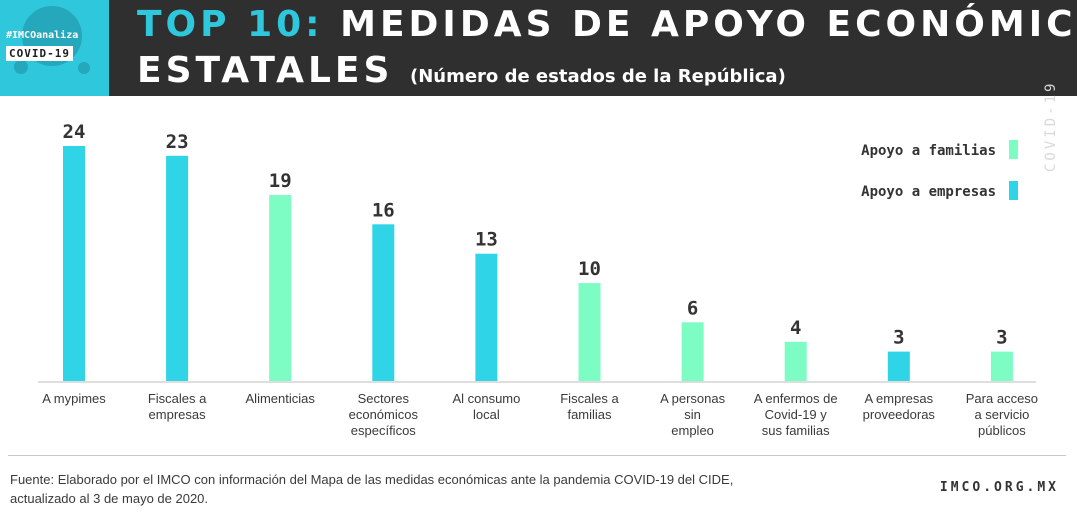 The image size is (1077, 517). What do you see at coordinates (899, 414) in the screenshot?
I see `category-label-line: proveedoras` at bounding box center [899, 414].